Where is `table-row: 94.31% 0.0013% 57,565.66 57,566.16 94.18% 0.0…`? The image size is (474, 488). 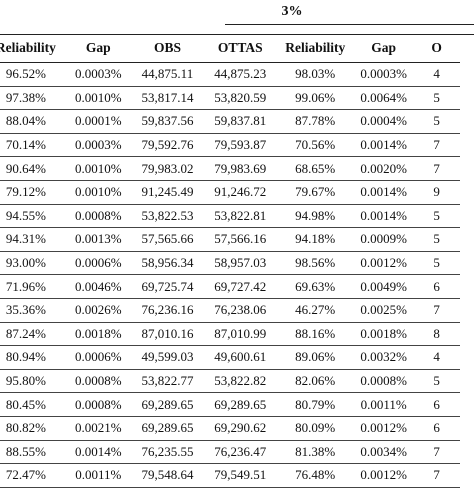
table-row: 94.31% 0.0013% 57,565.66 57,566.16 94.18% 0.0… is located at coordinates (230, 240).